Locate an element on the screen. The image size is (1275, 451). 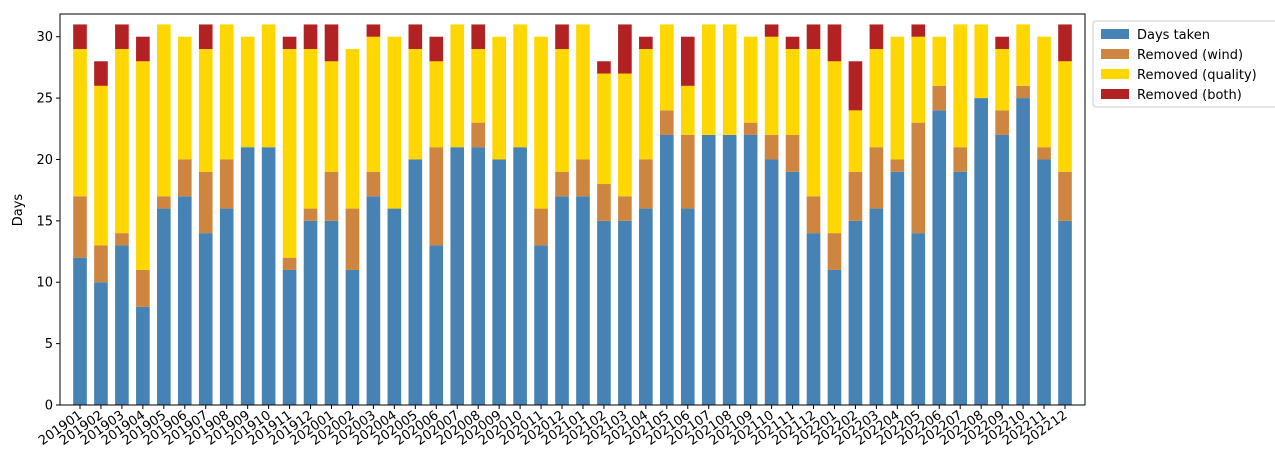
legend-label: Removed (quality) is located at coordinates (1197, 75).